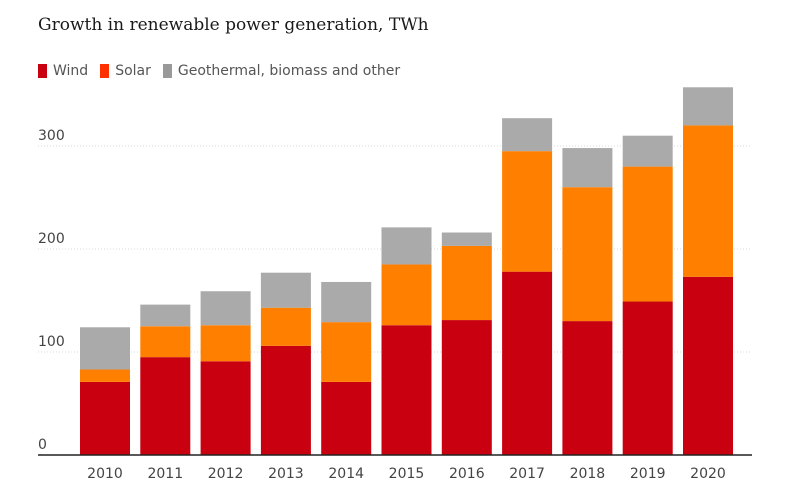  I want to click on bar-geothermal-2013, so click(285, 290).